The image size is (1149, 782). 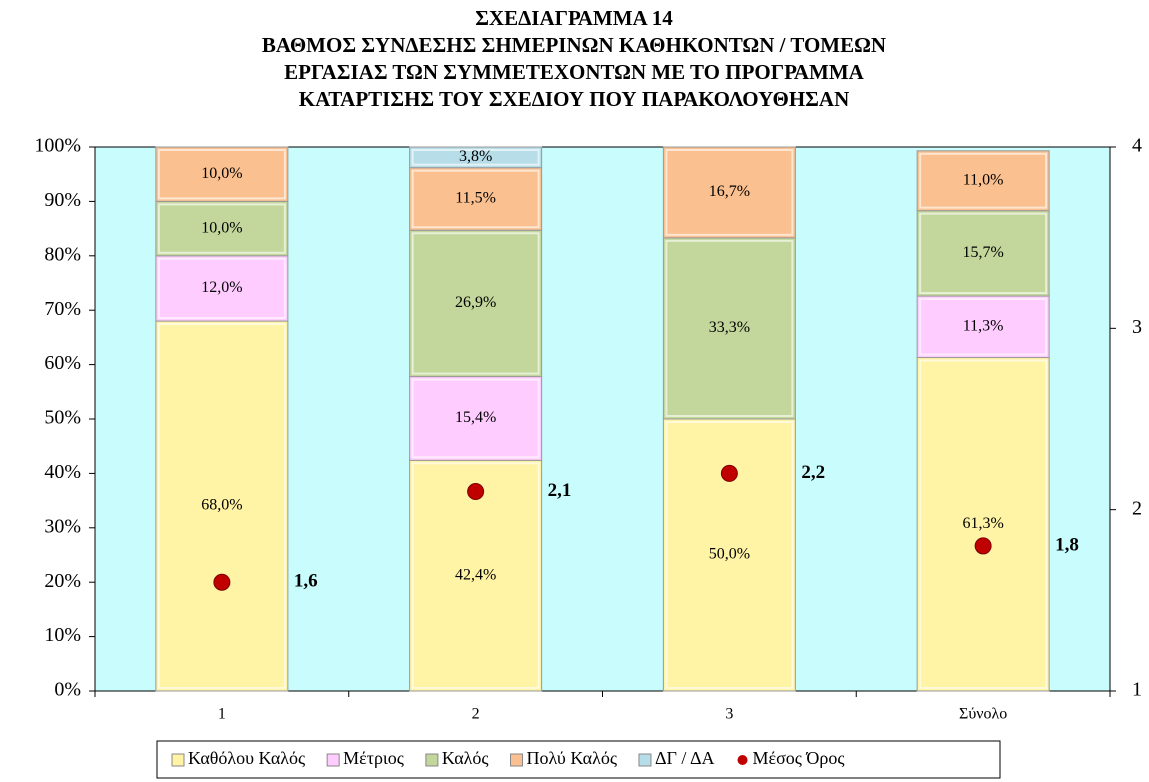 I want to click on x-tick-label: 1, so click(x=222, y=714).